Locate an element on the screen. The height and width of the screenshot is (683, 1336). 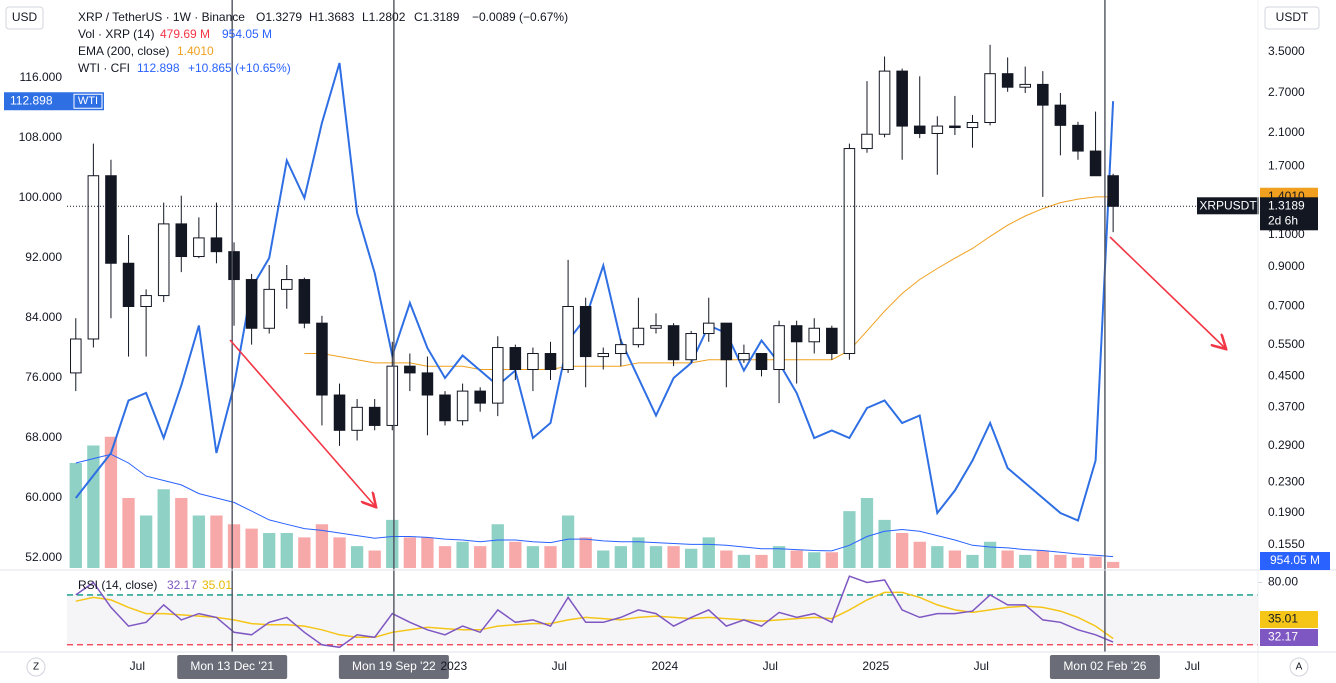
left-unit: USD is located at coordinates (25, 17).